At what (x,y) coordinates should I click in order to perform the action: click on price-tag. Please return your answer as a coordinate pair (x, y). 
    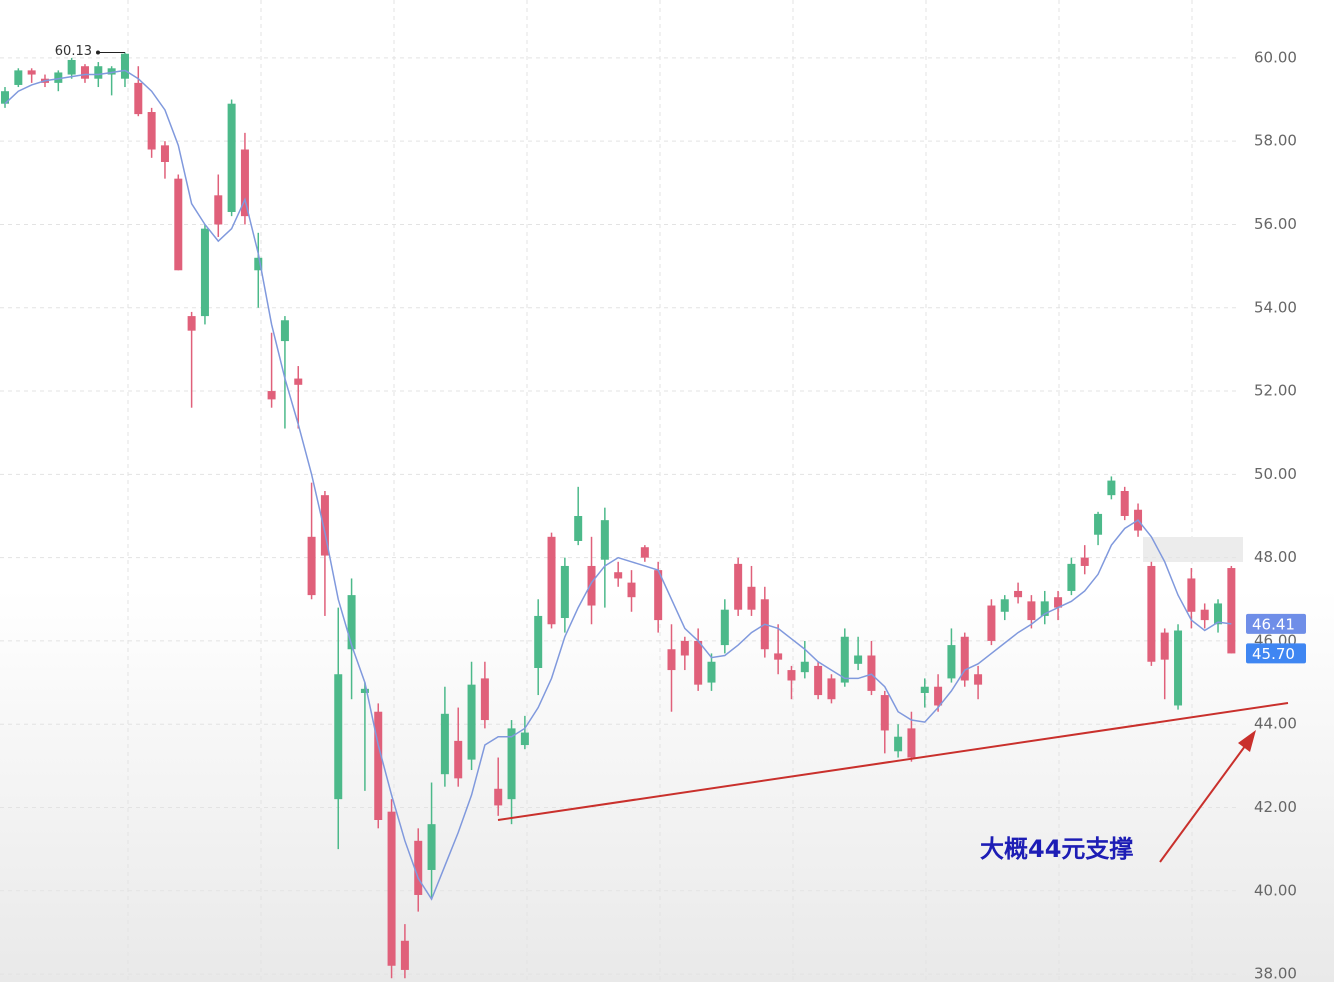
    Looking at the image, I should click on (1276, 653).